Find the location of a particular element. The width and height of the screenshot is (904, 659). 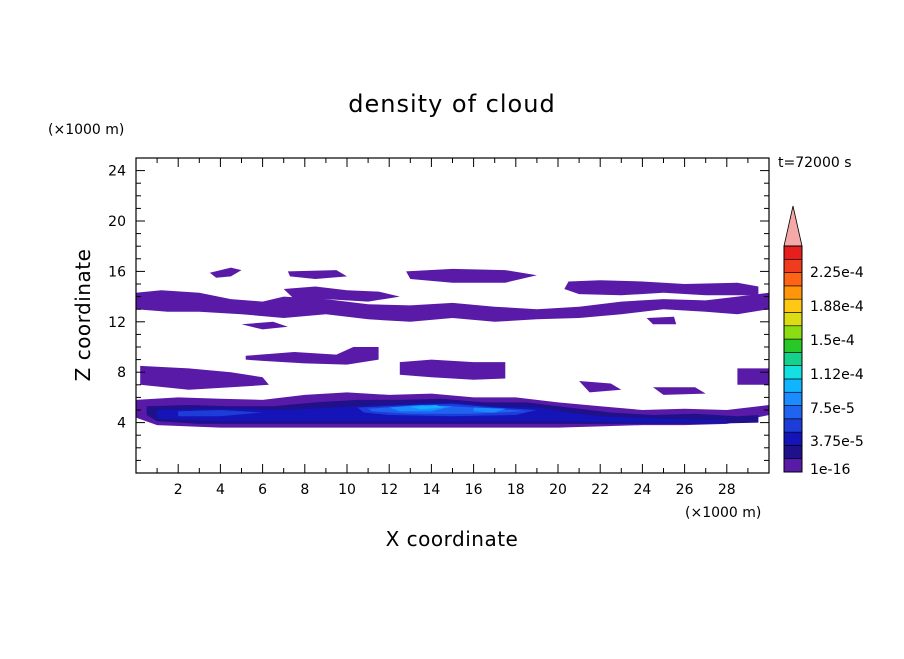

colorbar-label: 7.5e-5 is located at coordinates (832, 409).